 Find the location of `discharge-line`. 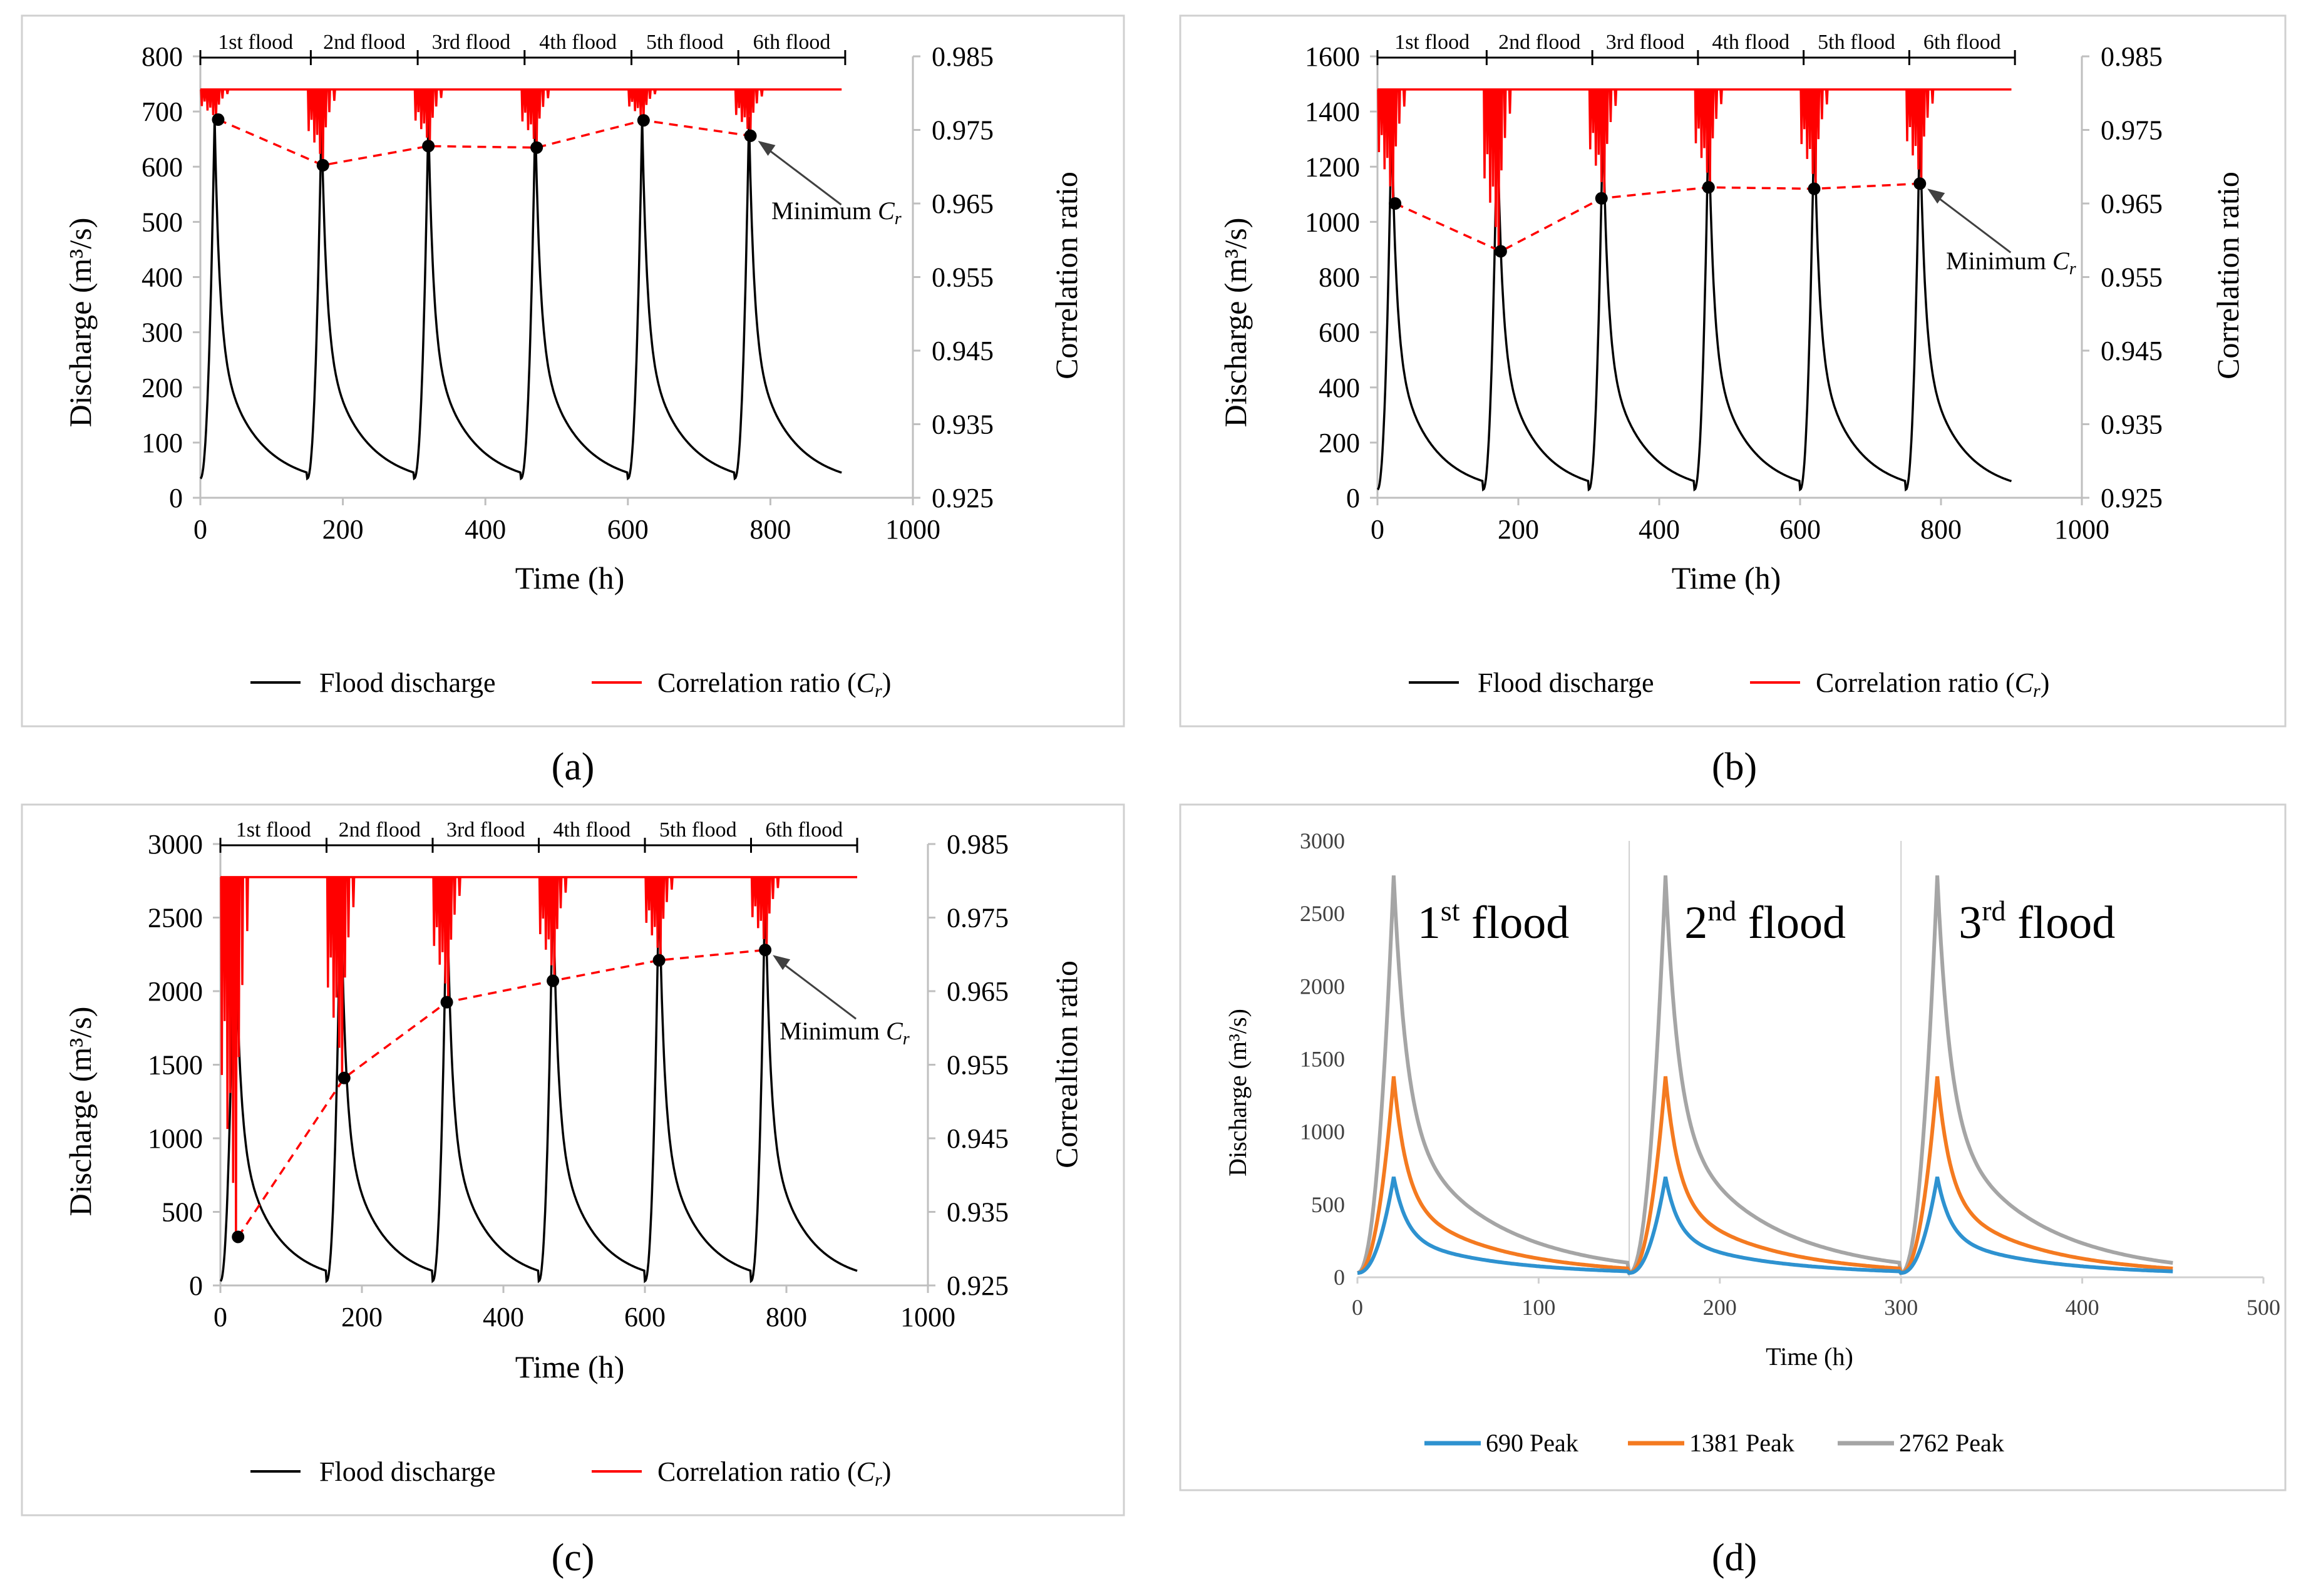

discharge-line is located at coordinates (1694, 304).